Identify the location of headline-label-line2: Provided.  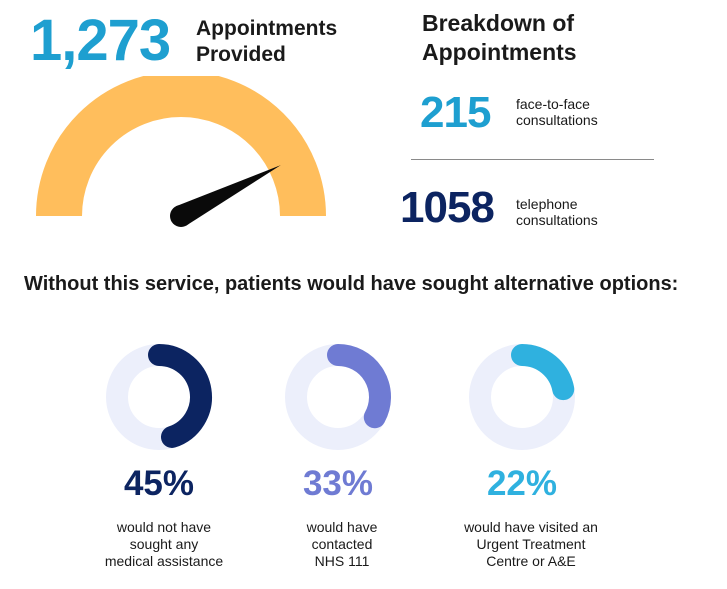
(241, 54).